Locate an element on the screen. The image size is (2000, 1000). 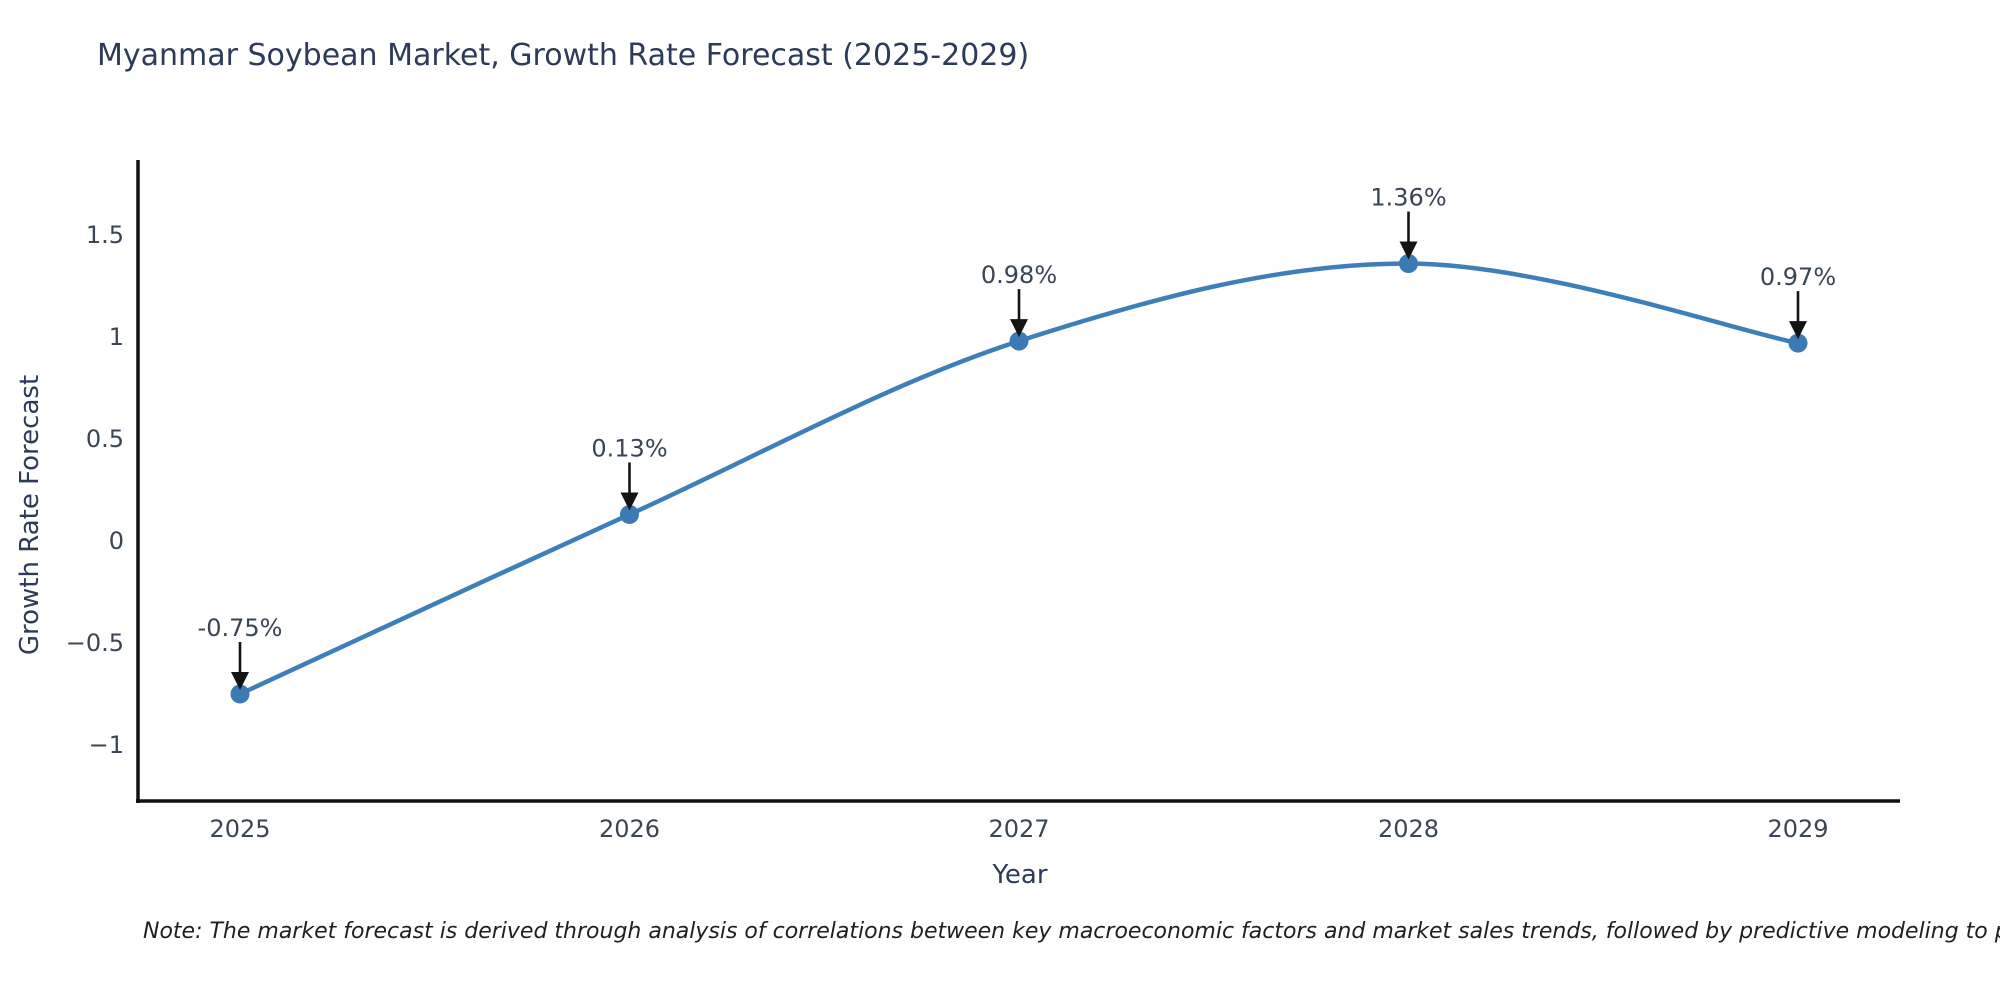
annotation-label: 0.98% is located at coordinates (1019, 275).